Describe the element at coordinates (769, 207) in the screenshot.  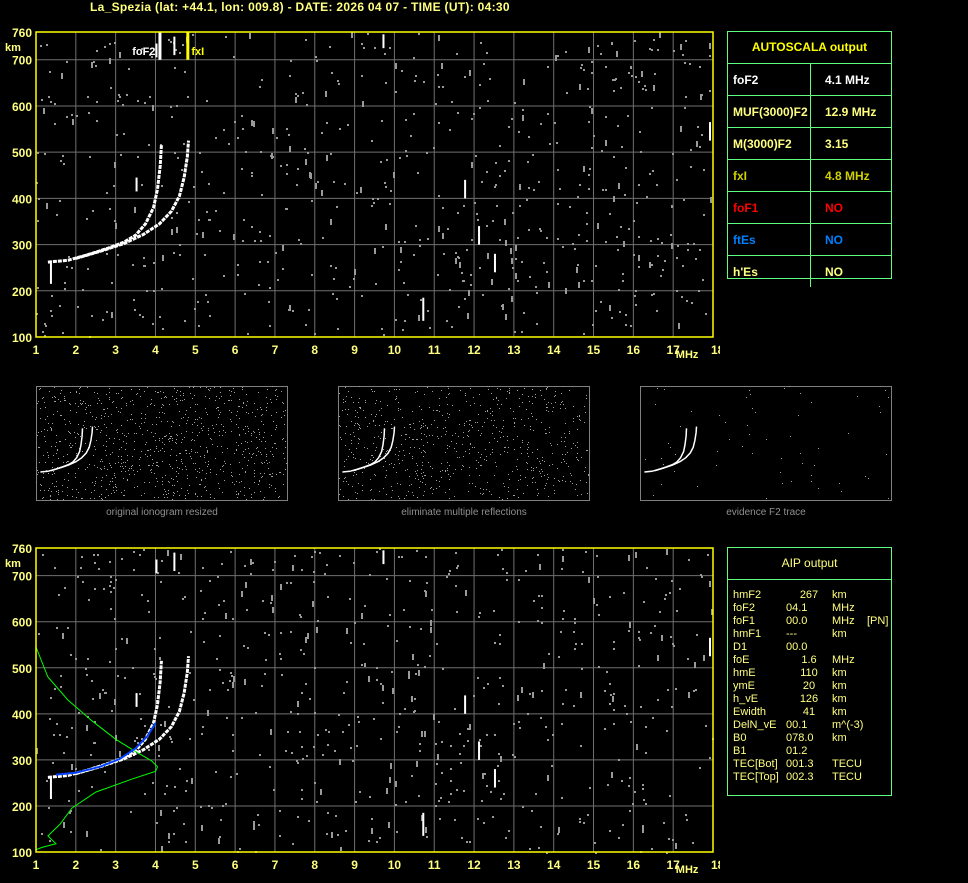
I see `autoscala-label: foF1` at that location.